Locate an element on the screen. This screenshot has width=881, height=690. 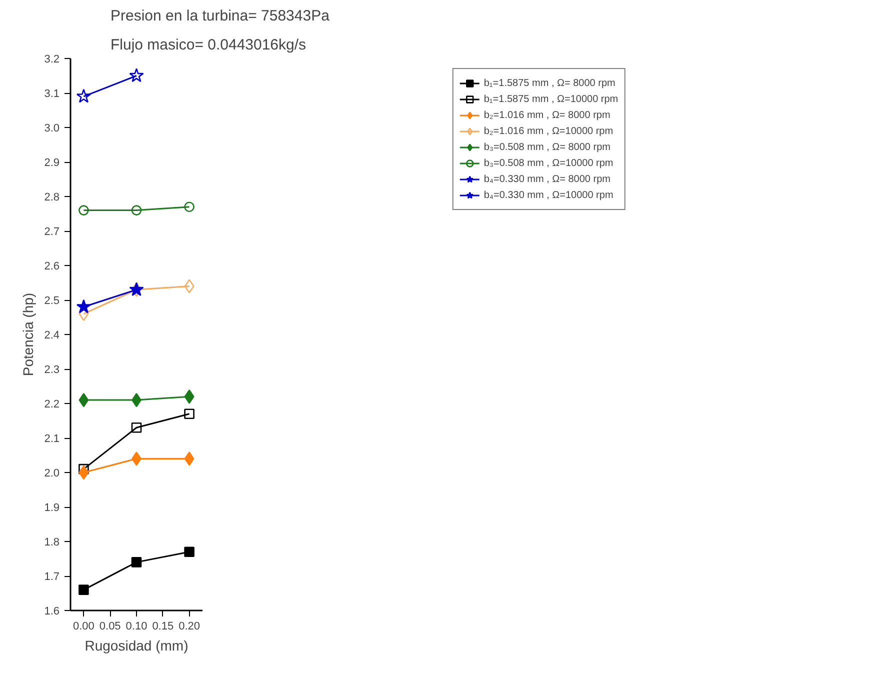
legend-label: b₁=1.5875 mm , Ω=10000 rpm is located at coordinates (551, 99).